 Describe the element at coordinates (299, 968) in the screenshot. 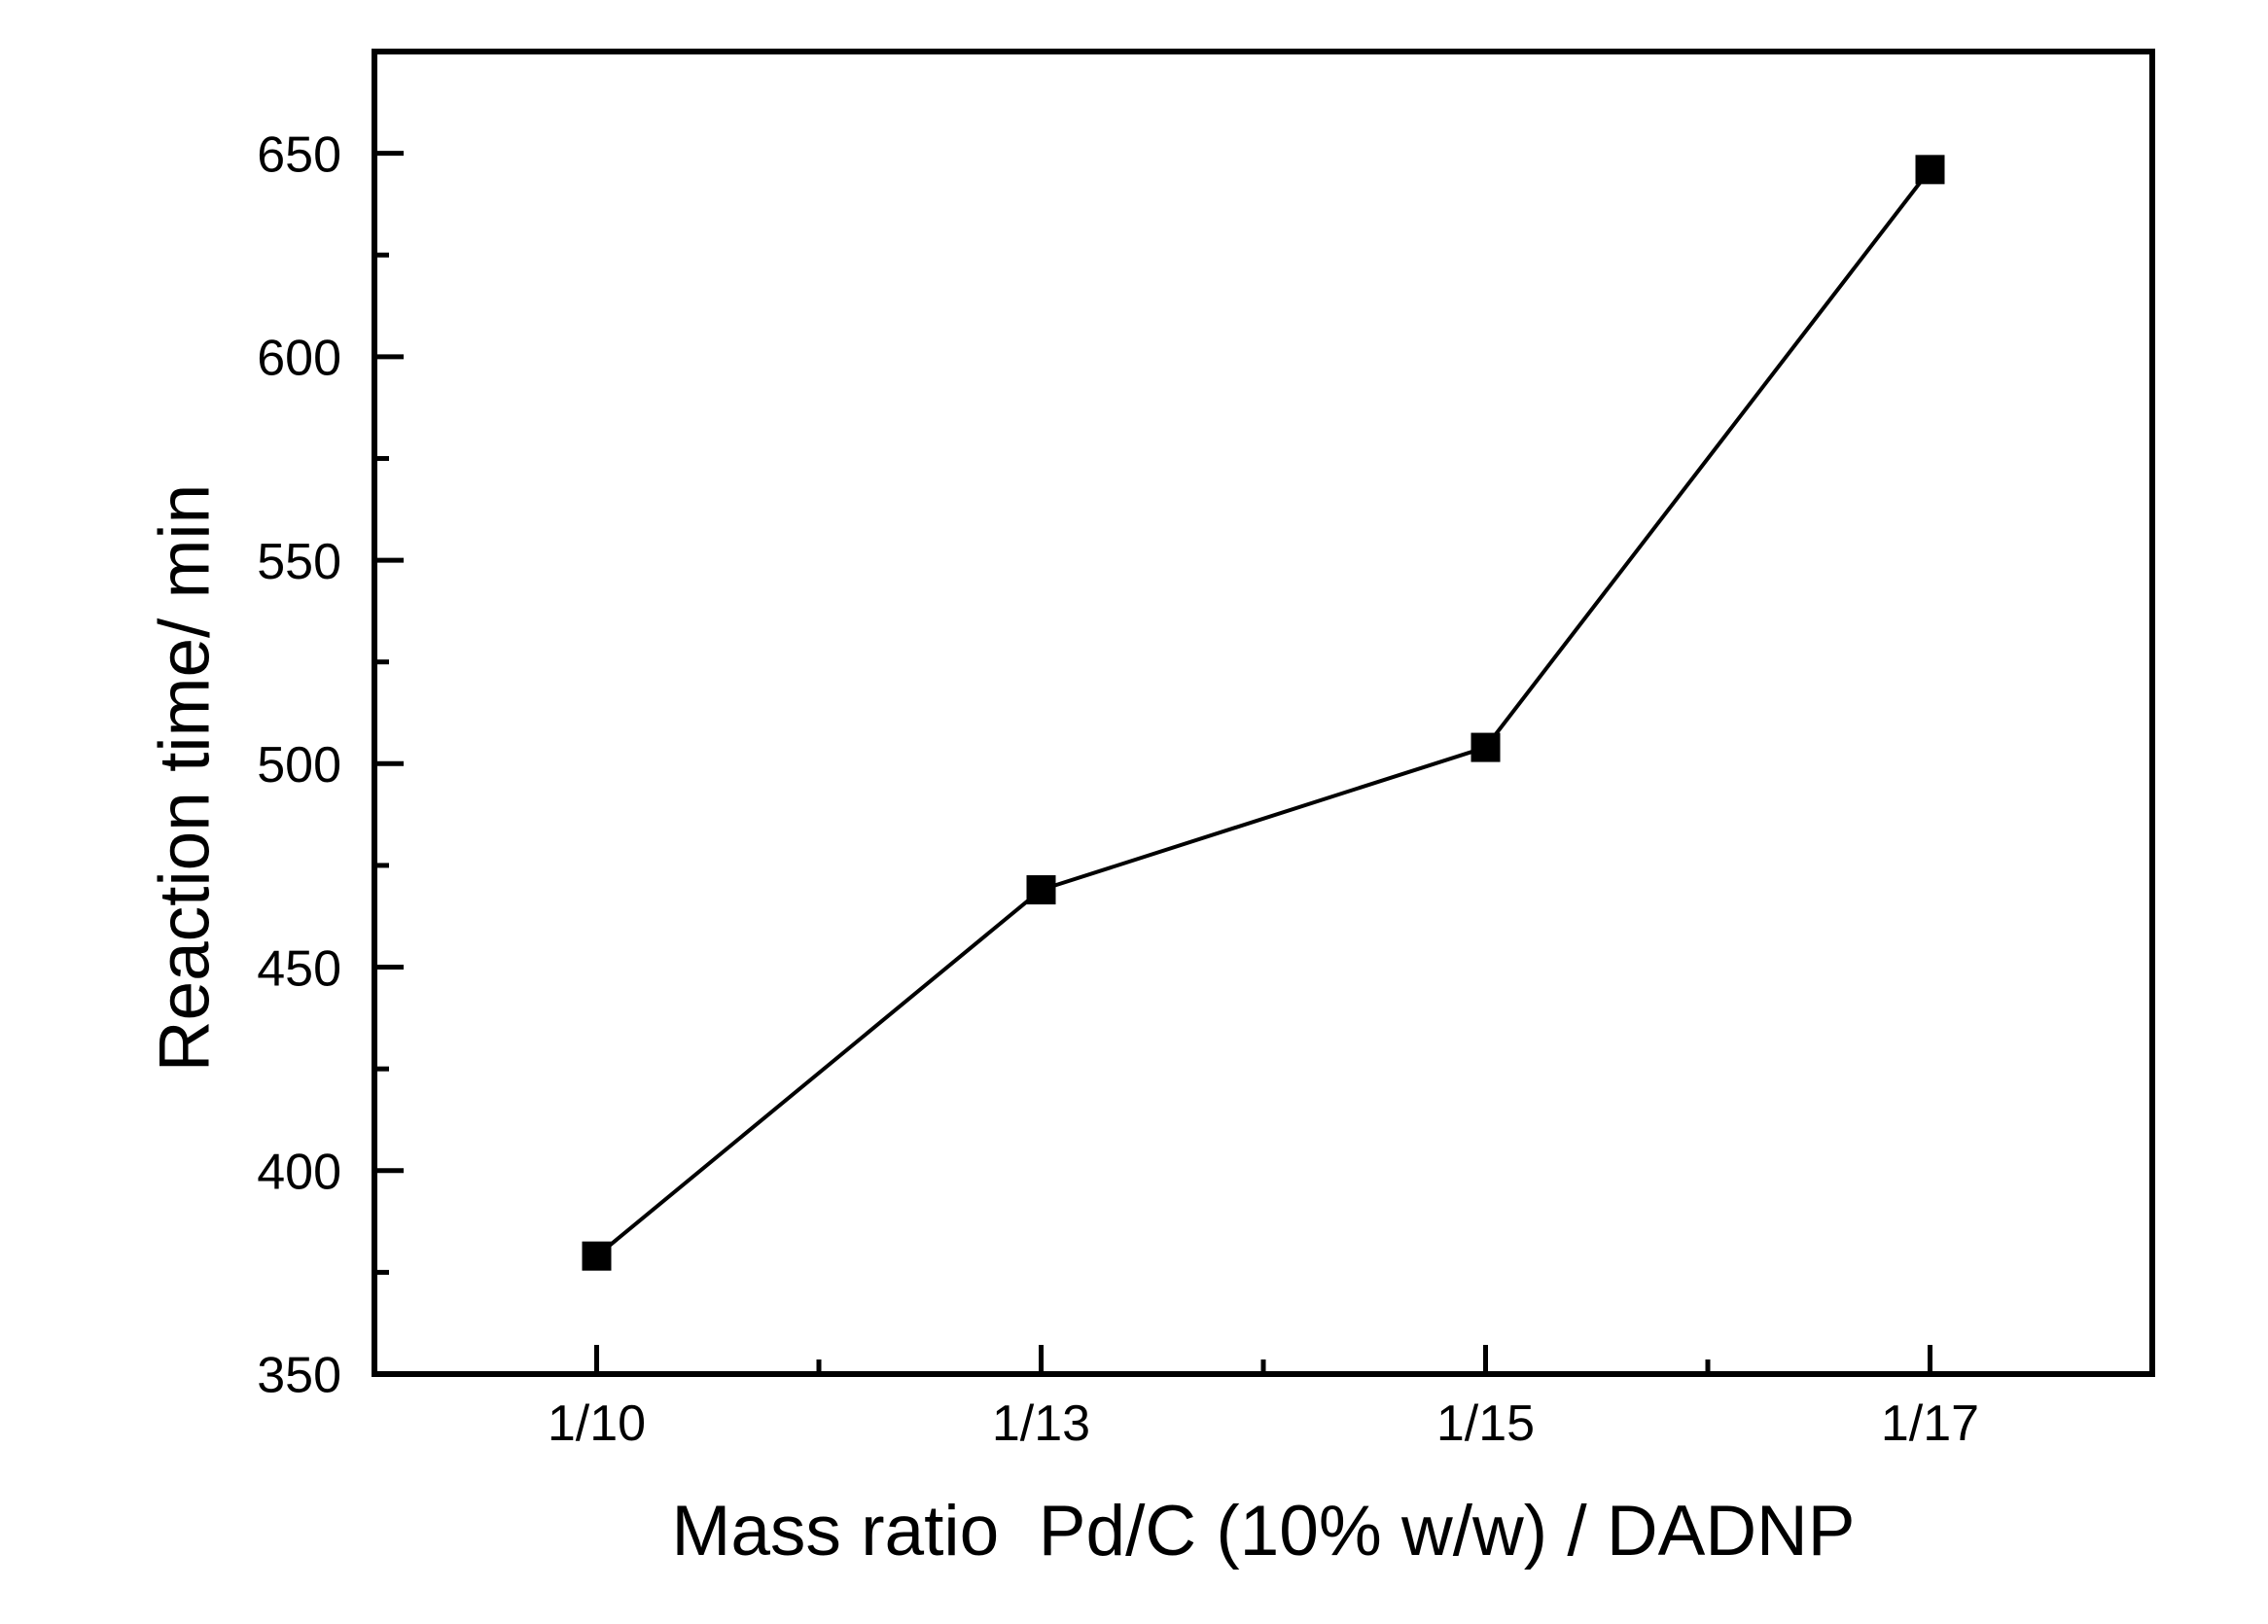

I see `y-tick-label: 450` at that location.